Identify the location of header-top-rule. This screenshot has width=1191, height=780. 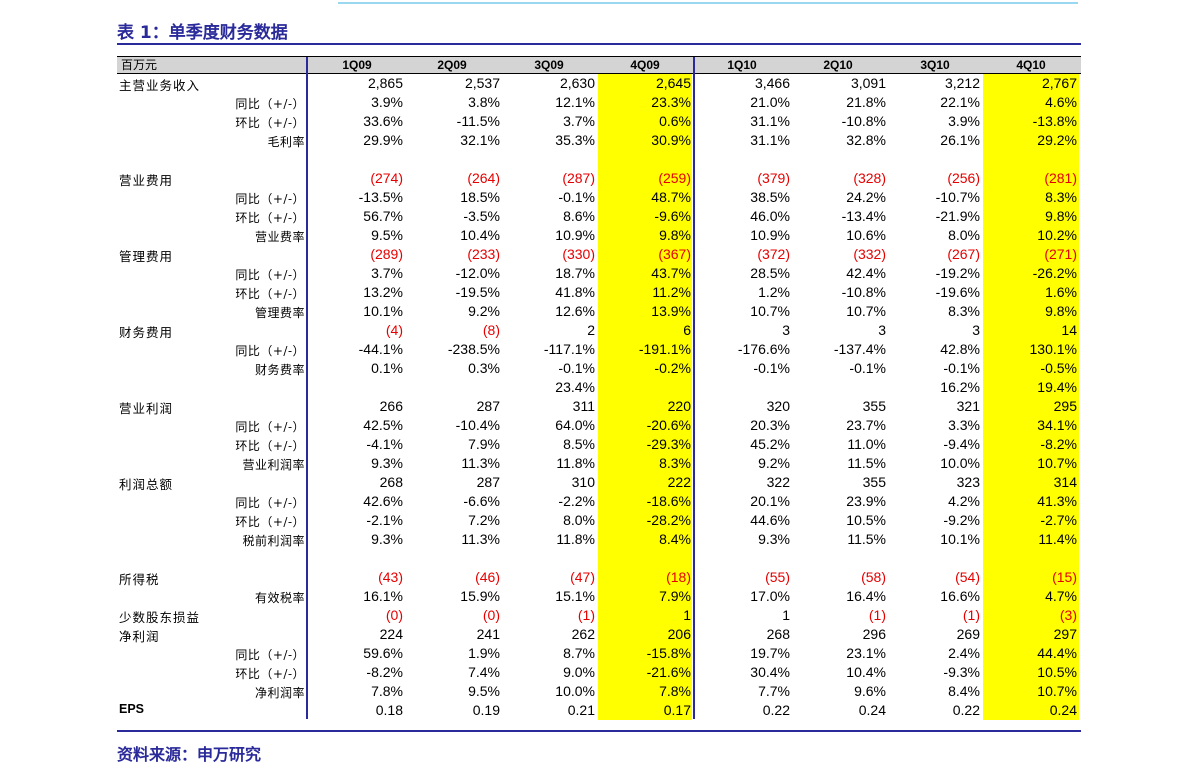
(599, 56).